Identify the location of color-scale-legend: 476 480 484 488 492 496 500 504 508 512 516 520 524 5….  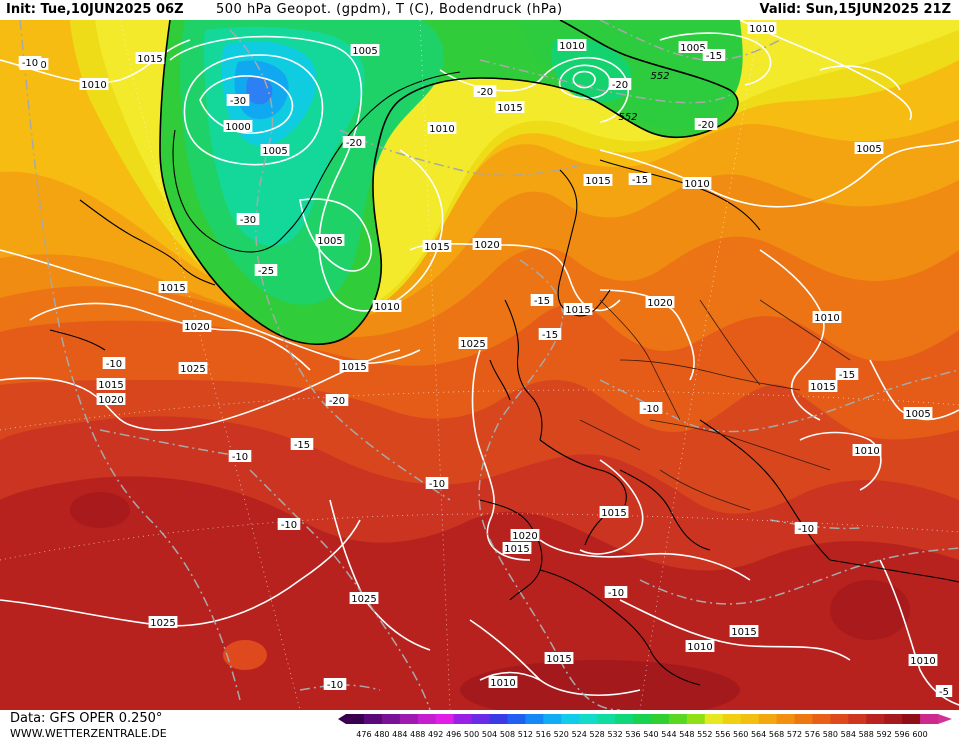
(645, 726).